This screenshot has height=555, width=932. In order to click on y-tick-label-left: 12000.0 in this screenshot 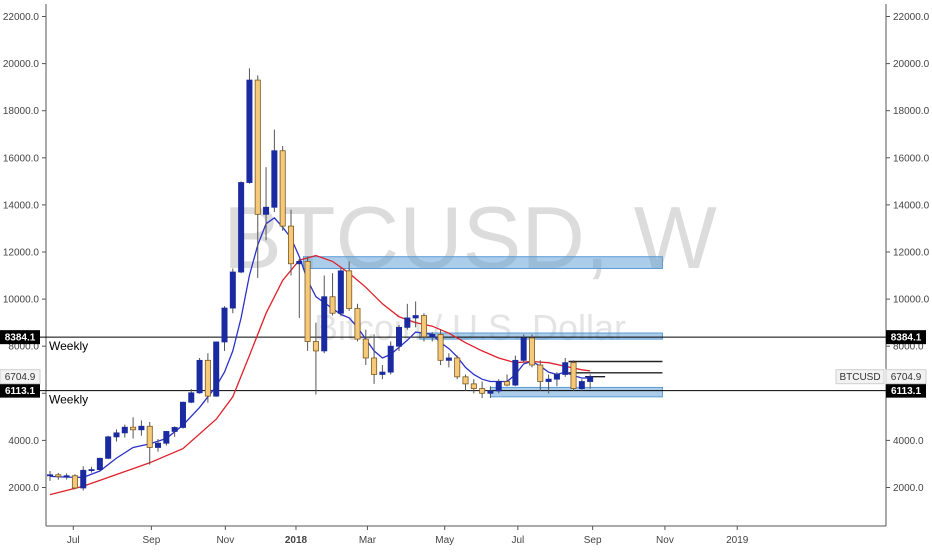, I will do `click(21, 253)`.